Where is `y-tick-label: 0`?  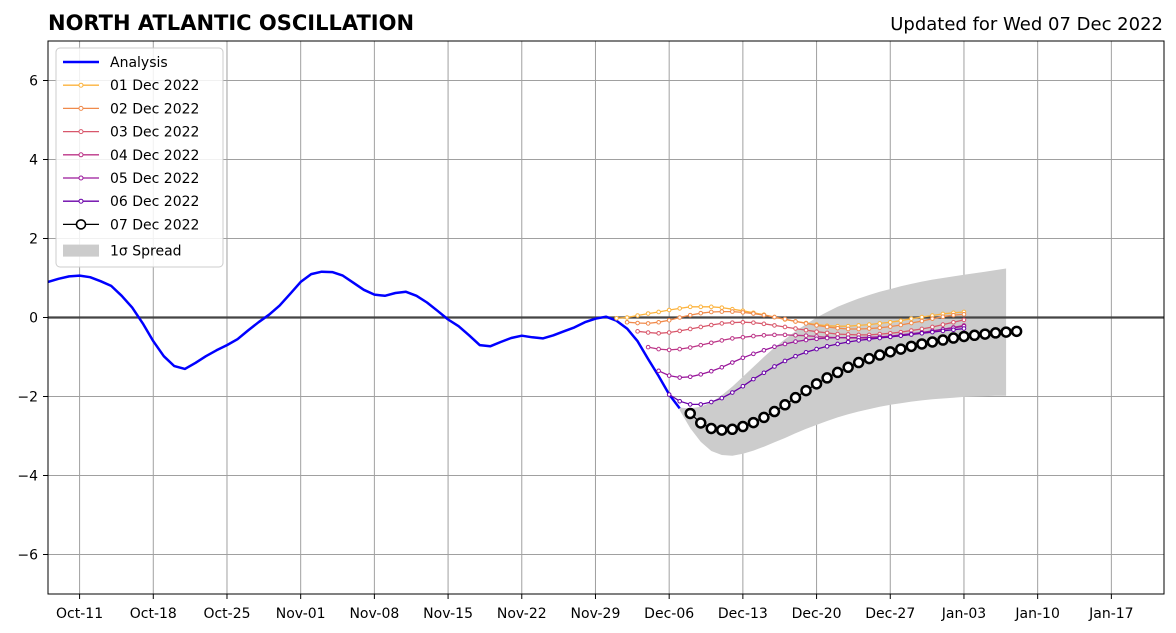 y-tick-label: 0 is located at coordinates (33, 319).